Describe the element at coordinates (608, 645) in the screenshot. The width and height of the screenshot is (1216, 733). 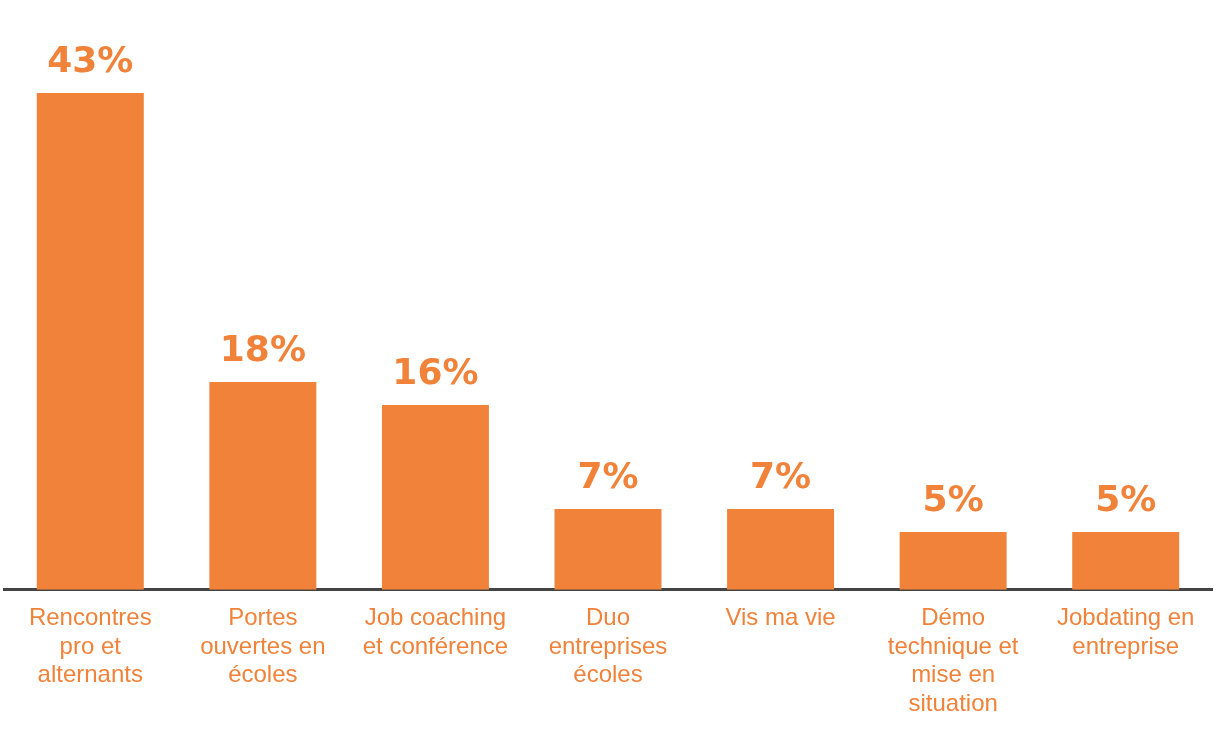
I see `x-tick-label: Duo entreprises écoles` at that location.